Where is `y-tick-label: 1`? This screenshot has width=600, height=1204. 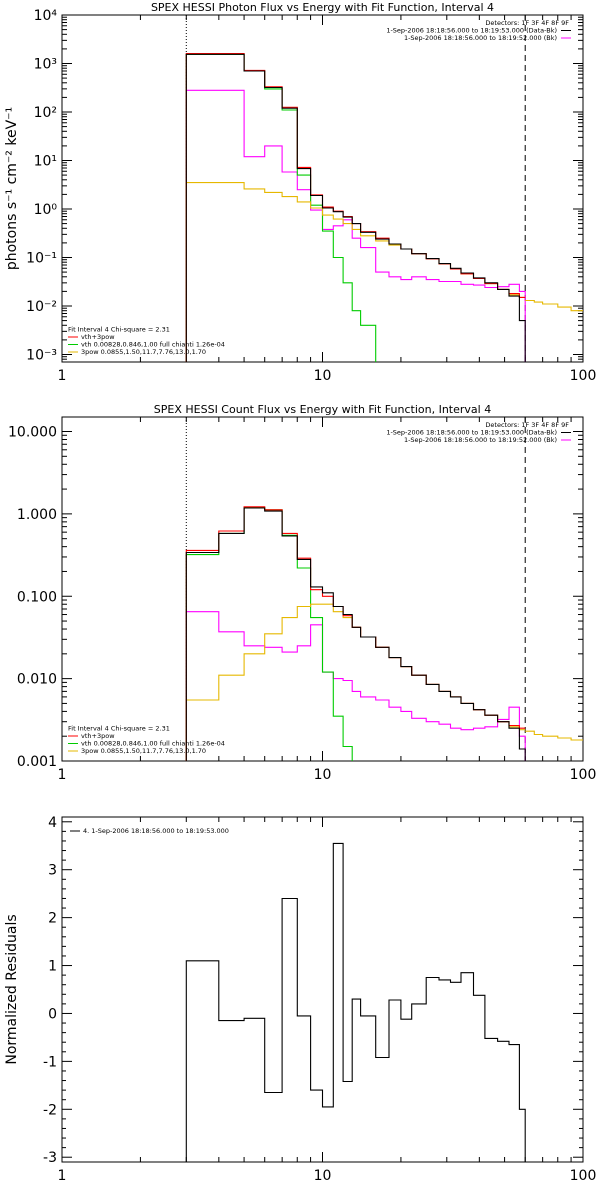
y-tick-label: 1 is located at coordinates (52, 967).